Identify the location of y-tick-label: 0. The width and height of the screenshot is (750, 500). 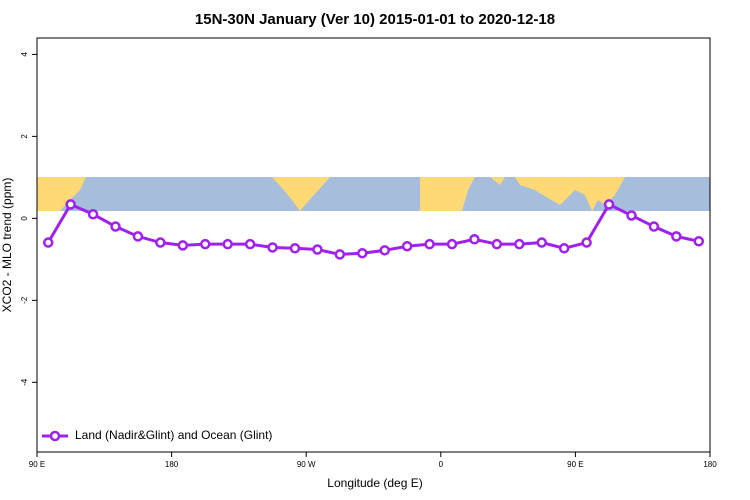
(24, 218).